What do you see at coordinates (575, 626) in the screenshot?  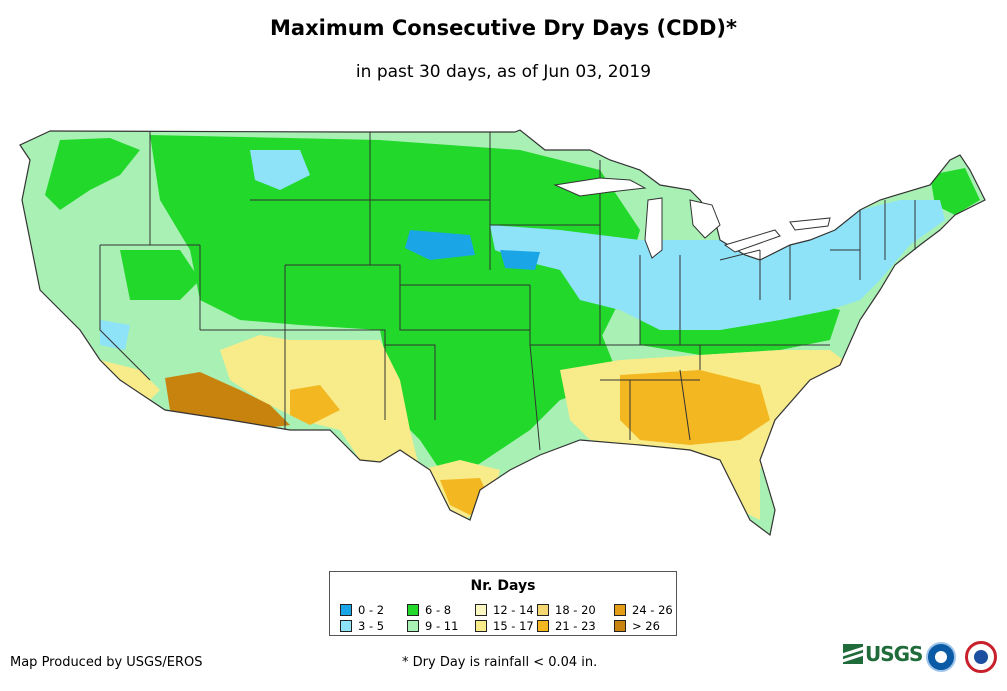 I see `legend-label: 21 - 23` at bounding box center [575, 626].